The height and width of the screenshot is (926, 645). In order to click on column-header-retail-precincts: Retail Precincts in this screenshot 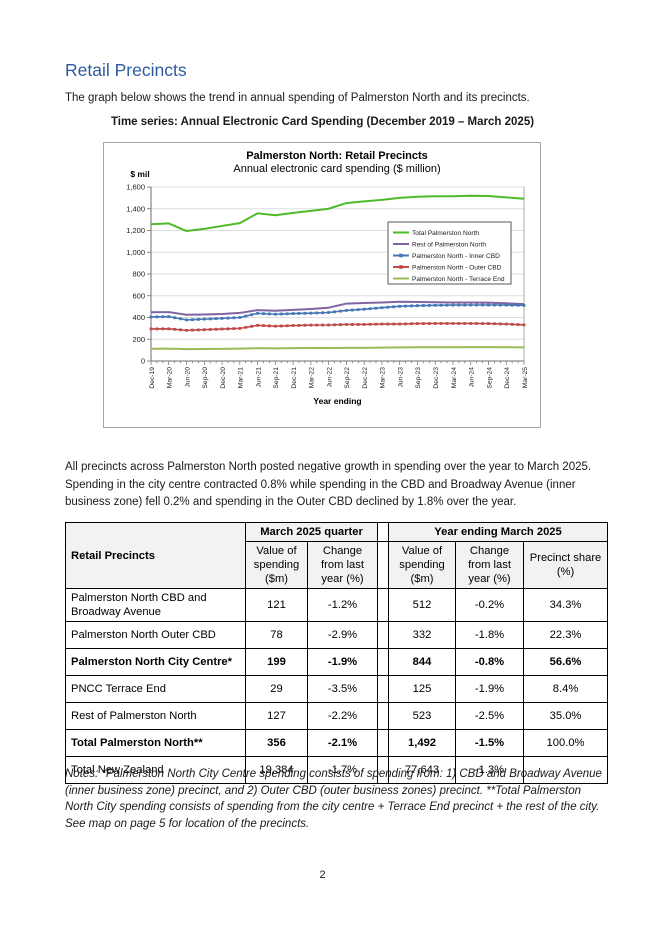, I will do `click(155, 555)`.